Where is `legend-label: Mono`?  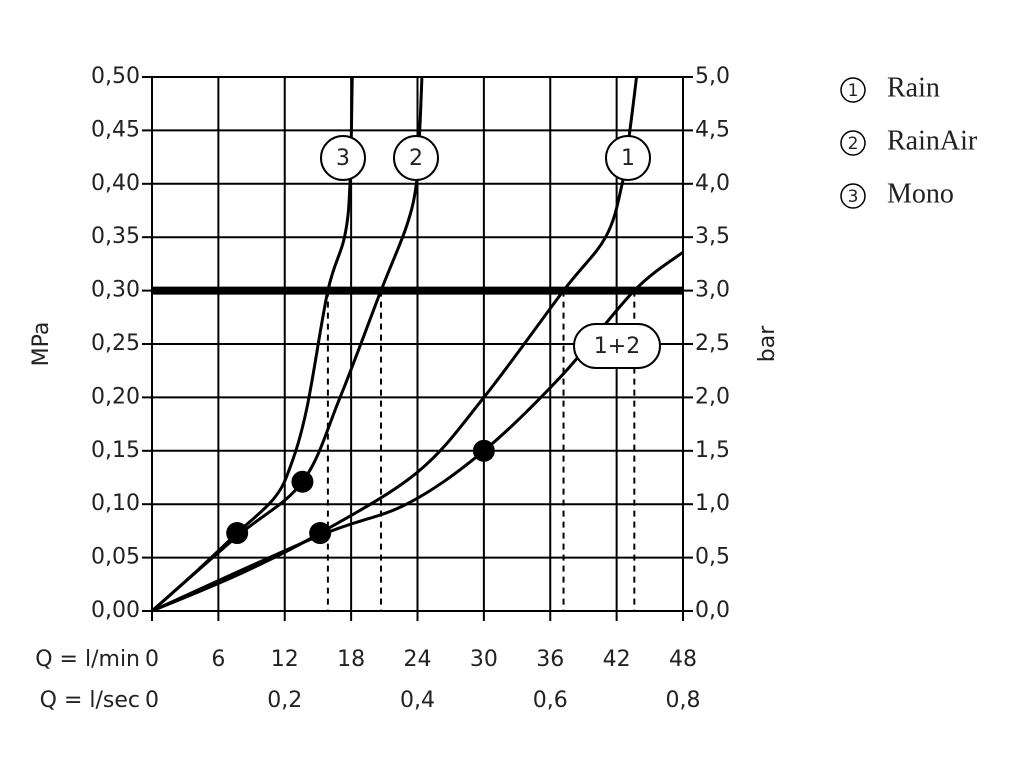 legend-label: Mono is located at coordinates (920, 193).